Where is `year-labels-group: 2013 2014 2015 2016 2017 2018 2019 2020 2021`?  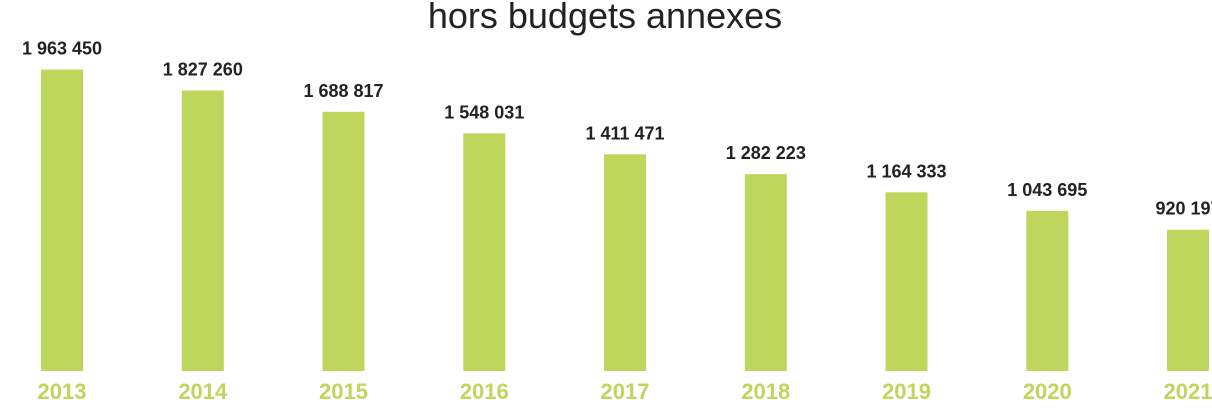
year-labels-group: 2013 2014 2015 2016 2017 2018 2019 2020 2021 is located at coordinates (625, 391).